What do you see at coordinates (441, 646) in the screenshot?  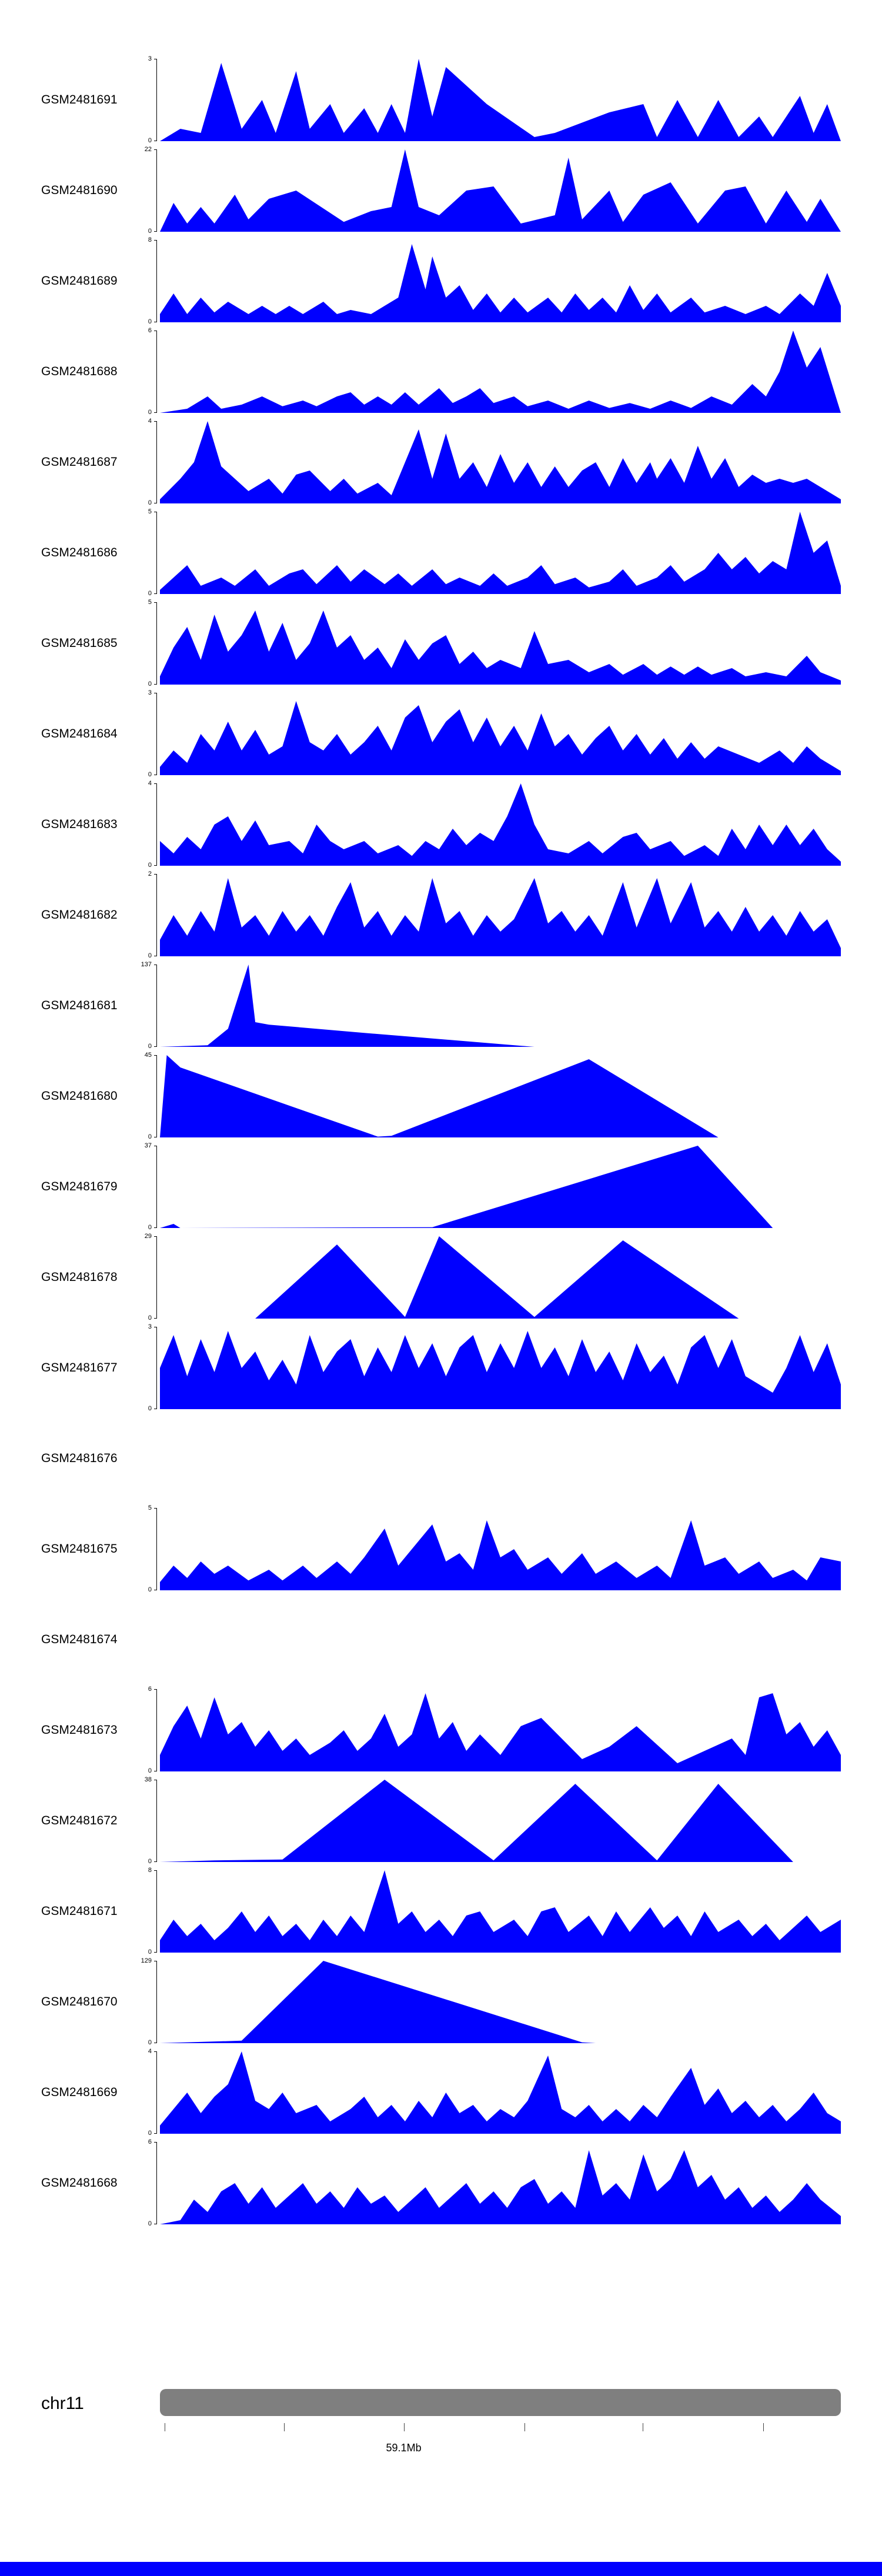 I see `track-row: GSM2481685 5 0` at bounding box center [441, 646].